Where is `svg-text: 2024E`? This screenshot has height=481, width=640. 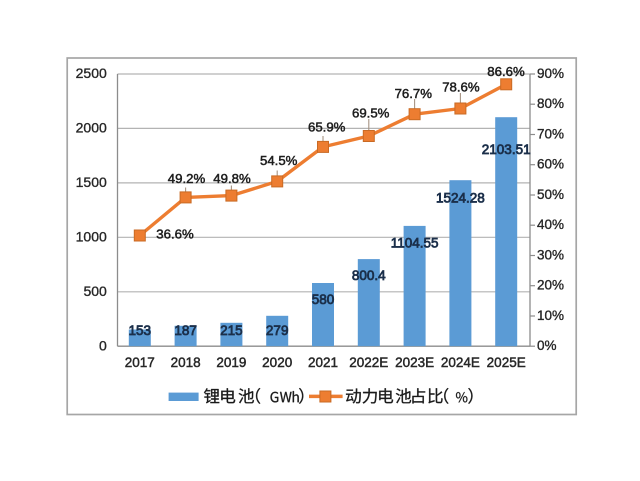
svg-text: 2024E is located at coordinates (460, 362).